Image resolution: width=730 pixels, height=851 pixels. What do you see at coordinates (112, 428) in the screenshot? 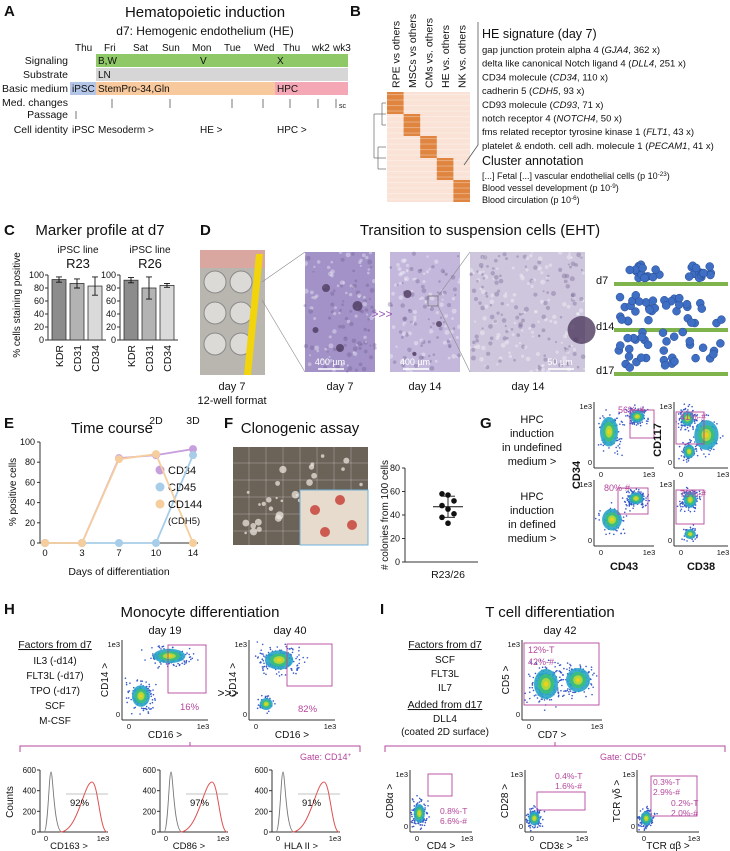
I see `label: Time course` at bounding box center [112, 428].